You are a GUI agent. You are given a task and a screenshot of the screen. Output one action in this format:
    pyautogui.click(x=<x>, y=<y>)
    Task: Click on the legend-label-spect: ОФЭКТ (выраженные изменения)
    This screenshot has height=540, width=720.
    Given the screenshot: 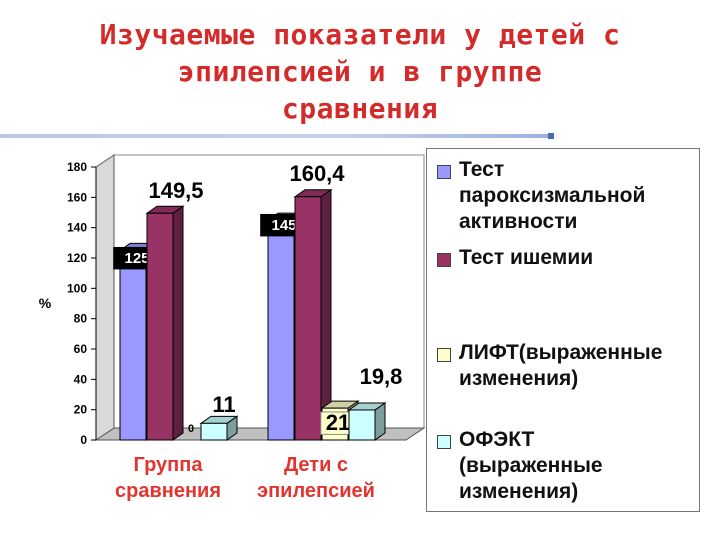 What is the action you would take?
    pyautogui.click(x=531, y=465)
    